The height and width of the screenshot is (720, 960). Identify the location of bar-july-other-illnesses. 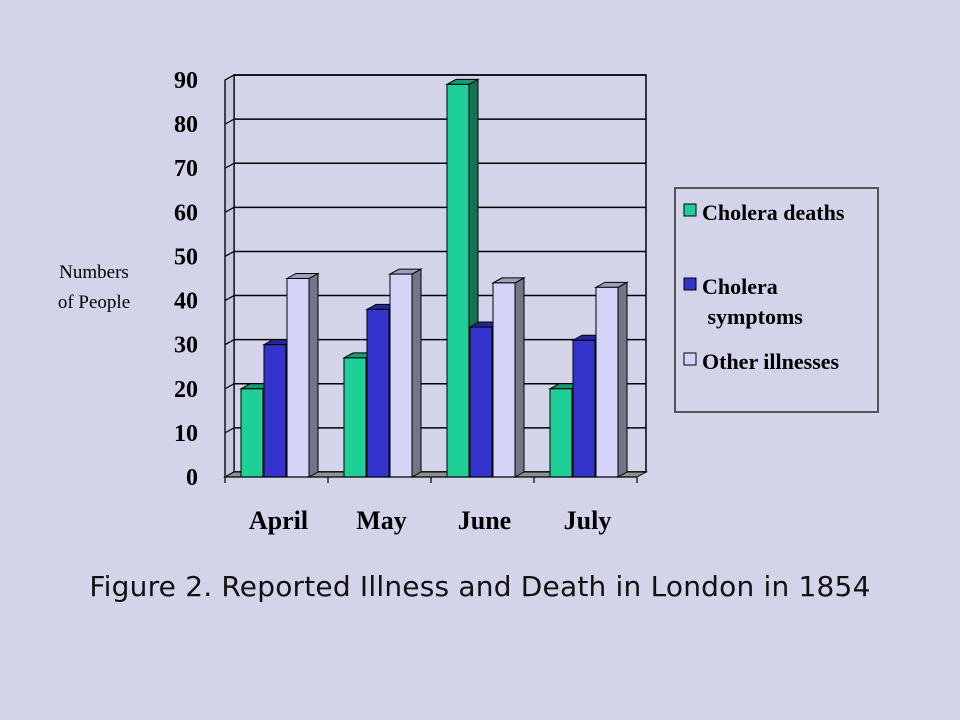
(611, 379).